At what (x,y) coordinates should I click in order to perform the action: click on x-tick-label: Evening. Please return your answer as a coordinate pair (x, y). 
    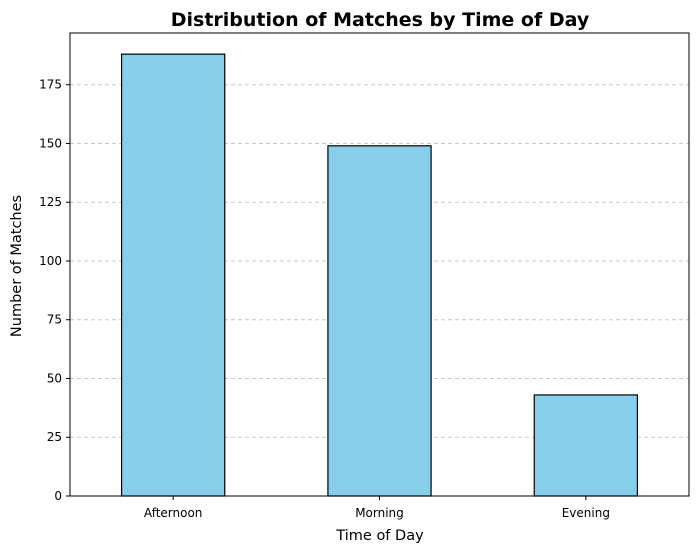
    Looking at the image, I should click on (586, 513).